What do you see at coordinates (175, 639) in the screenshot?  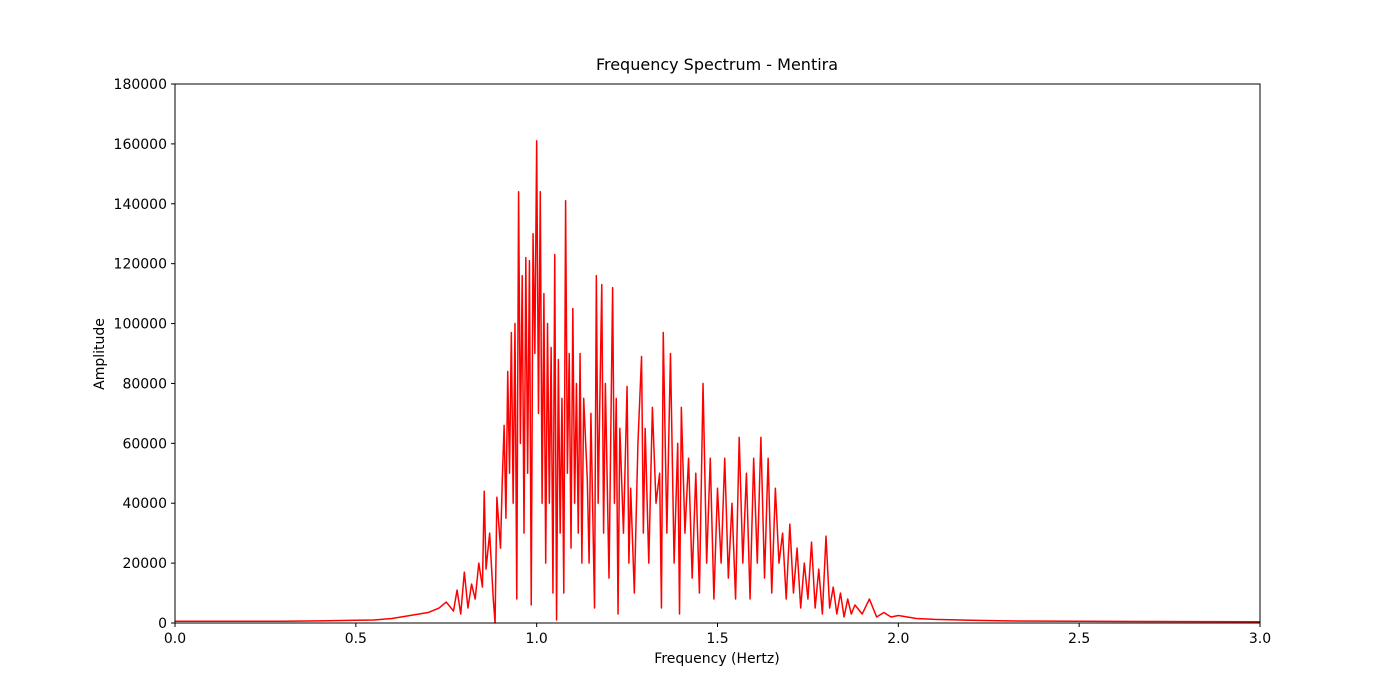 I see `x-tick-label: 0.0` at bounding box center [175, 639].